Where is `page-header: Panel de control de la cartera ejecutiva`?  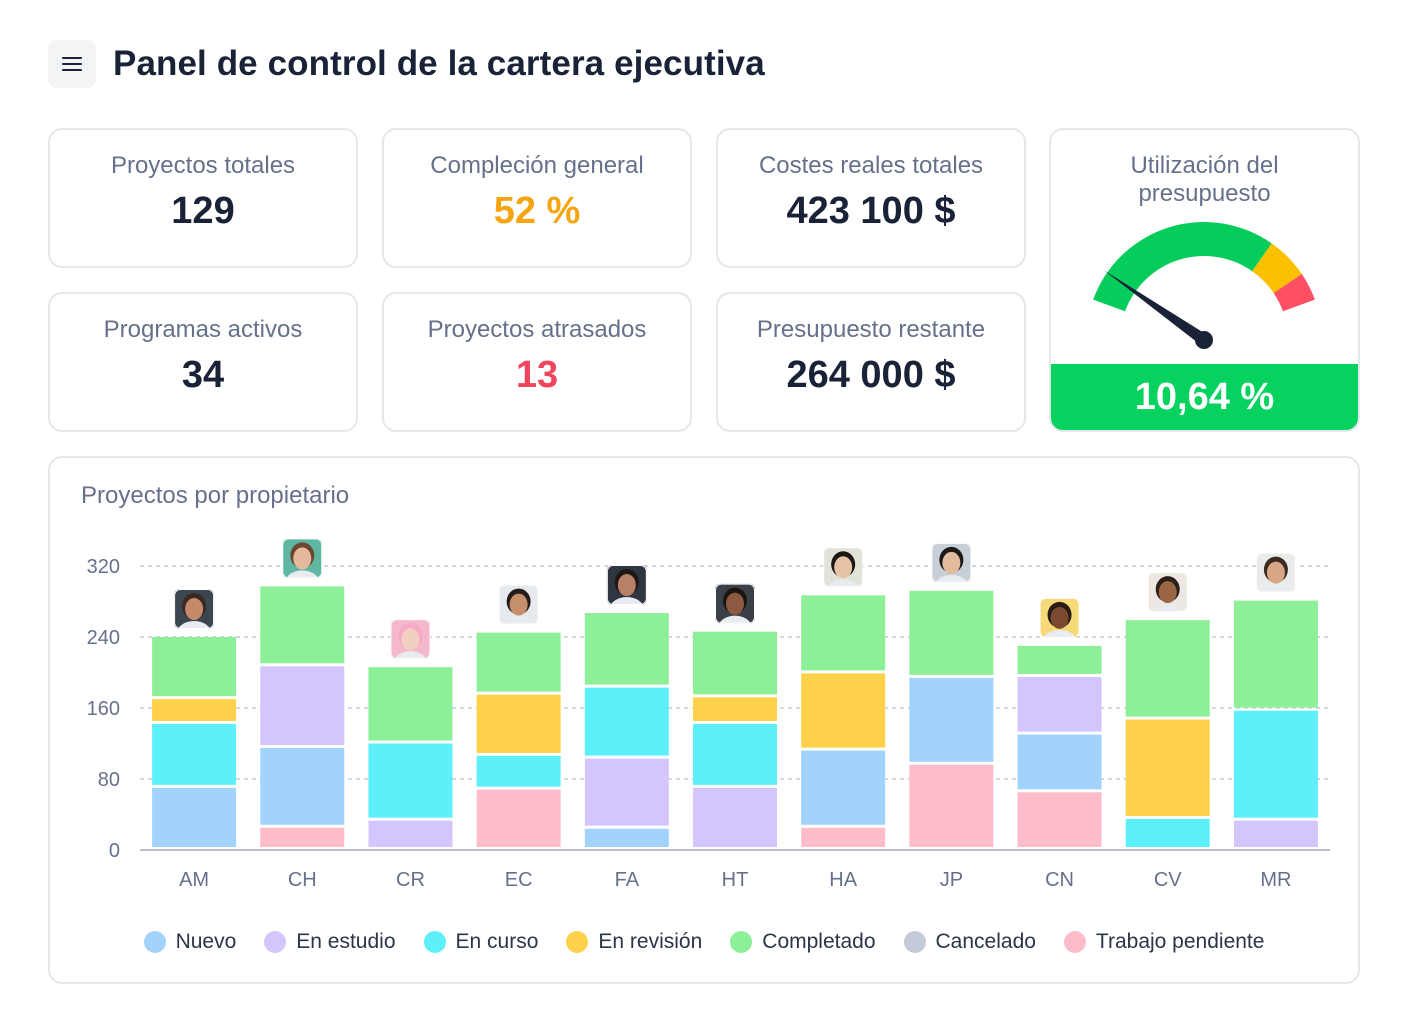 page-header: Panel de control de la cartera ejecutiva is located at coordinates (406, 64).